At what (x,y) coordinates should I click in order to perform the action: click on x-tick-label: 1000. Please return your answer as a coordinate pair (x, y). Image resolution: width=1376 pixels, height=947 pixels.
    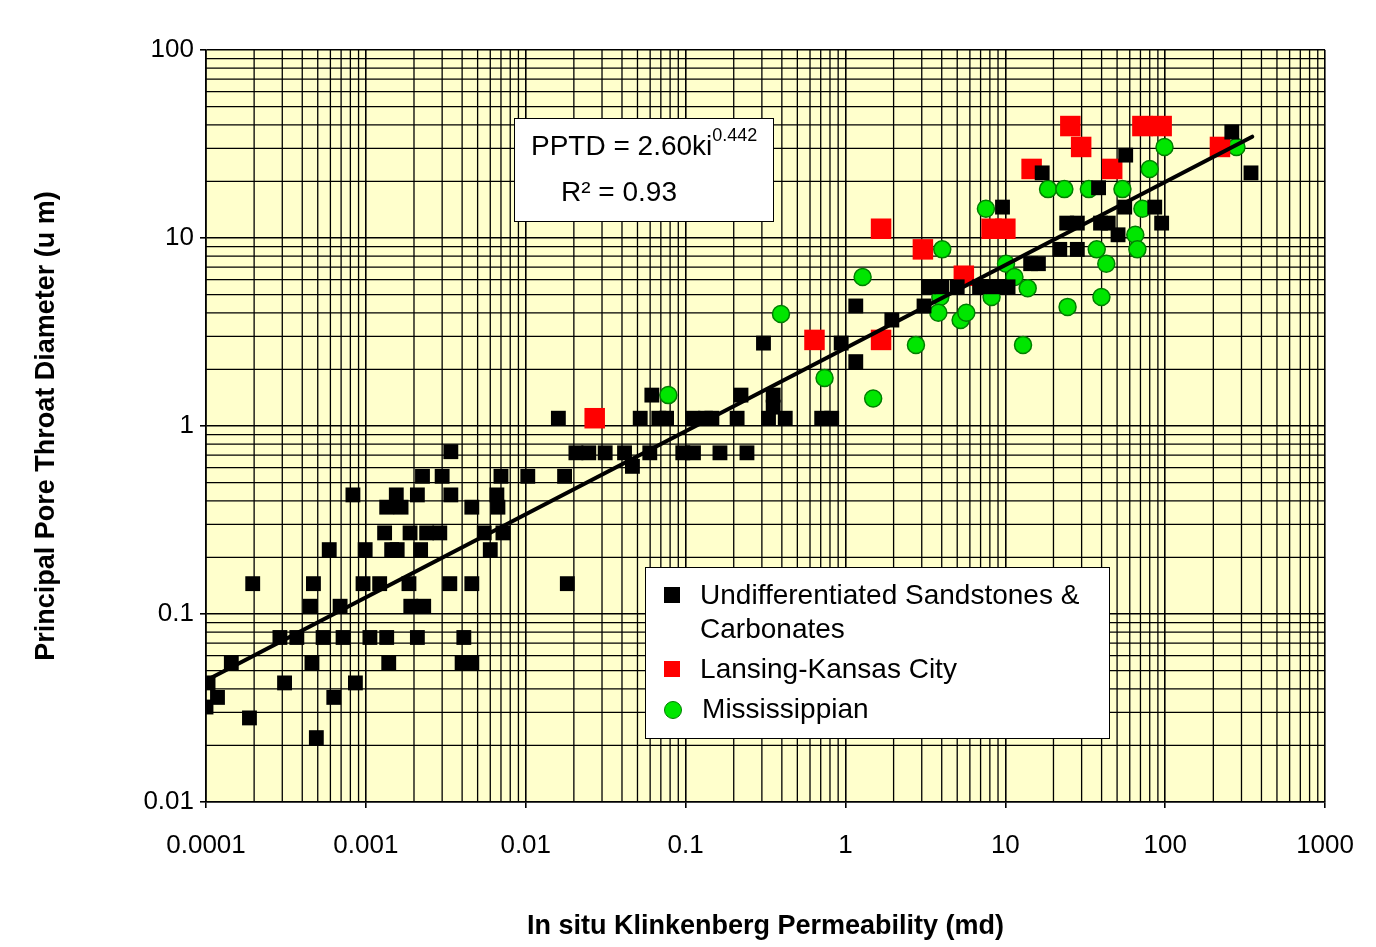
    Looking at the image, I should click on (1325, 843).